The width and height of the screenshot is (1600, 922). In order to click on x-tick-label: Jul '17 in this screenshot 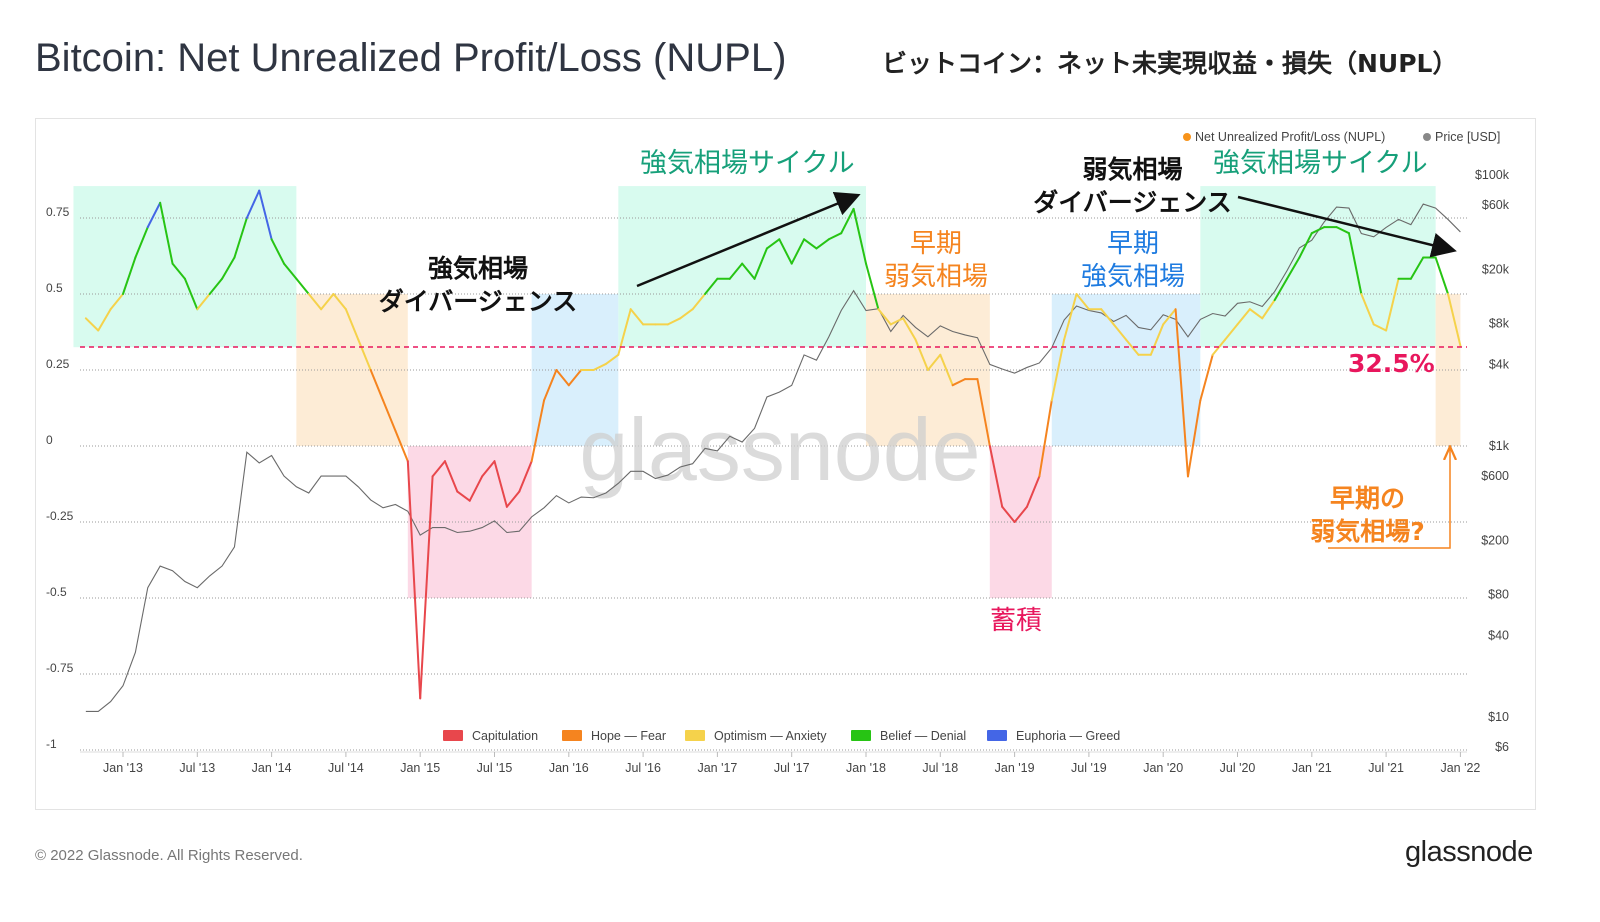, I will do `click(792, 768)`.